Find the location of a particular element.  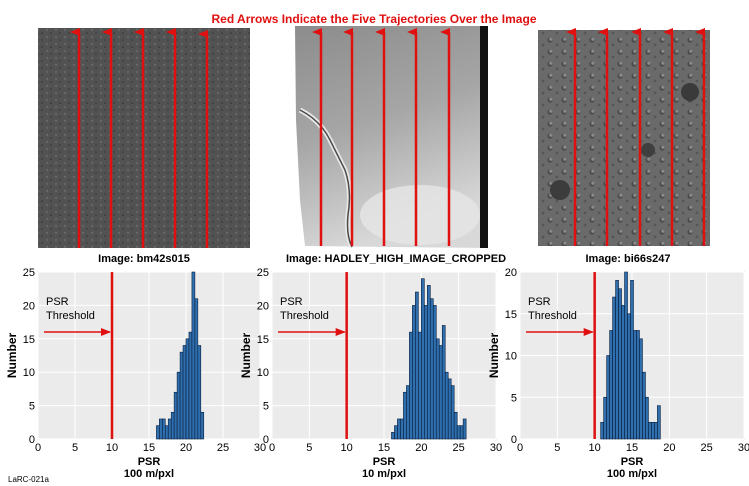

image-panel-3: Image: bi66s247 is located at coordinates (624, 146).